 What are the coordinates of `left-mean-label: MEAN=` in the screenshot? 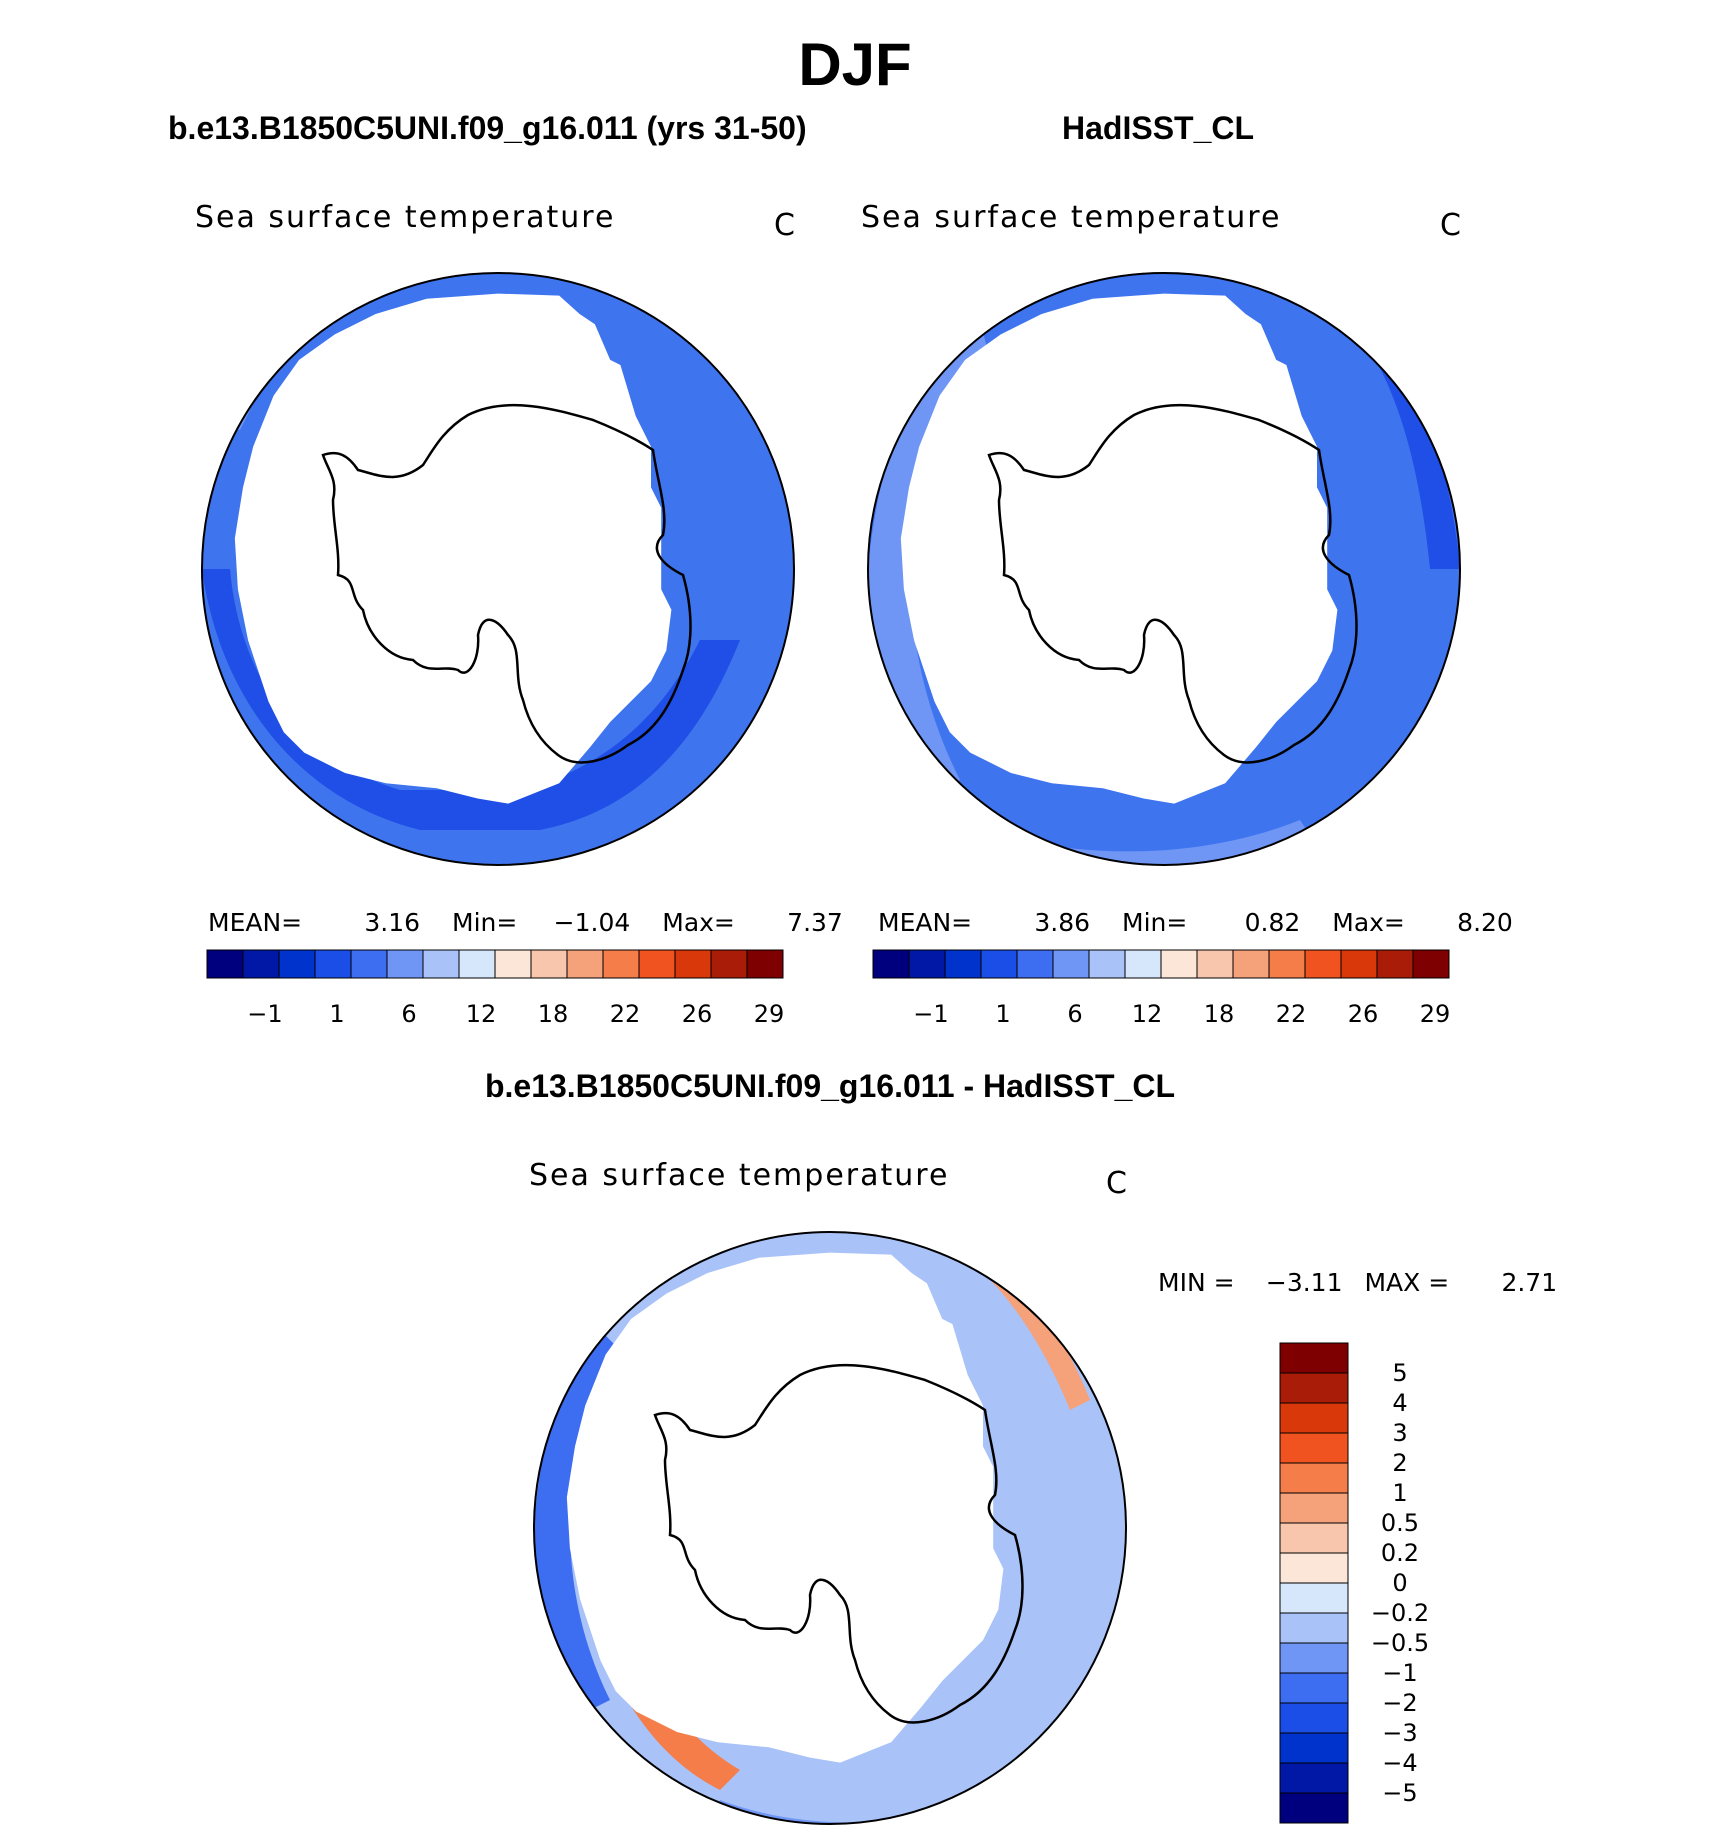 It's located at (255, 922).